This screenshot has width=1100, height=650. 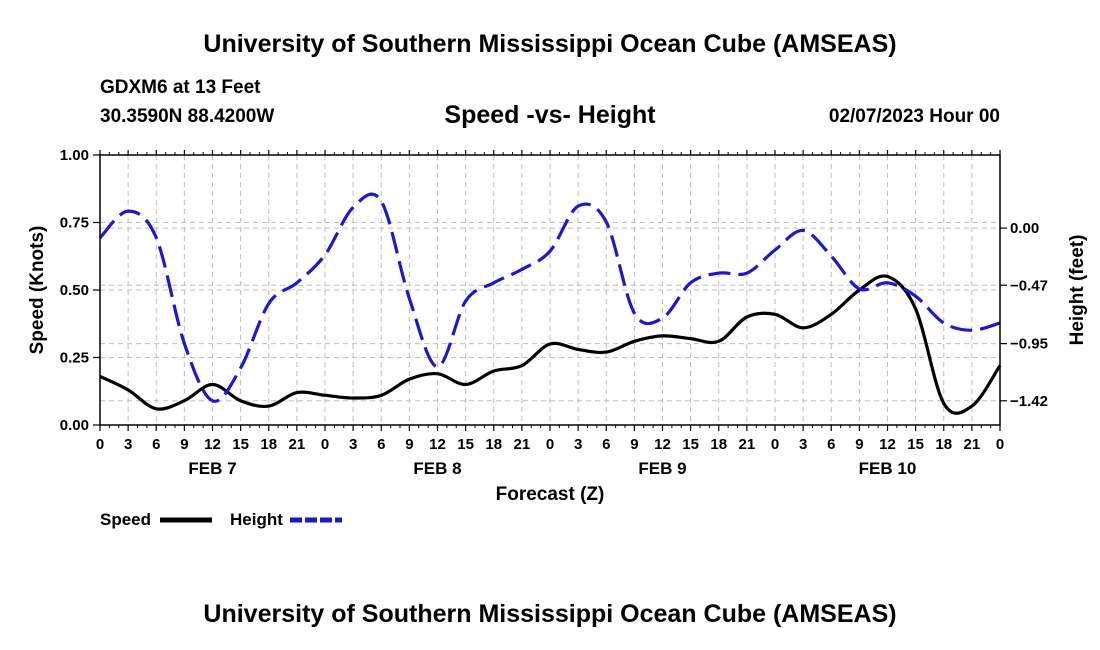 What do you see at coordinates (74, 155) in the screenshot?
I see `y-tick-label: 1.00` at bounding box center [74, 155].